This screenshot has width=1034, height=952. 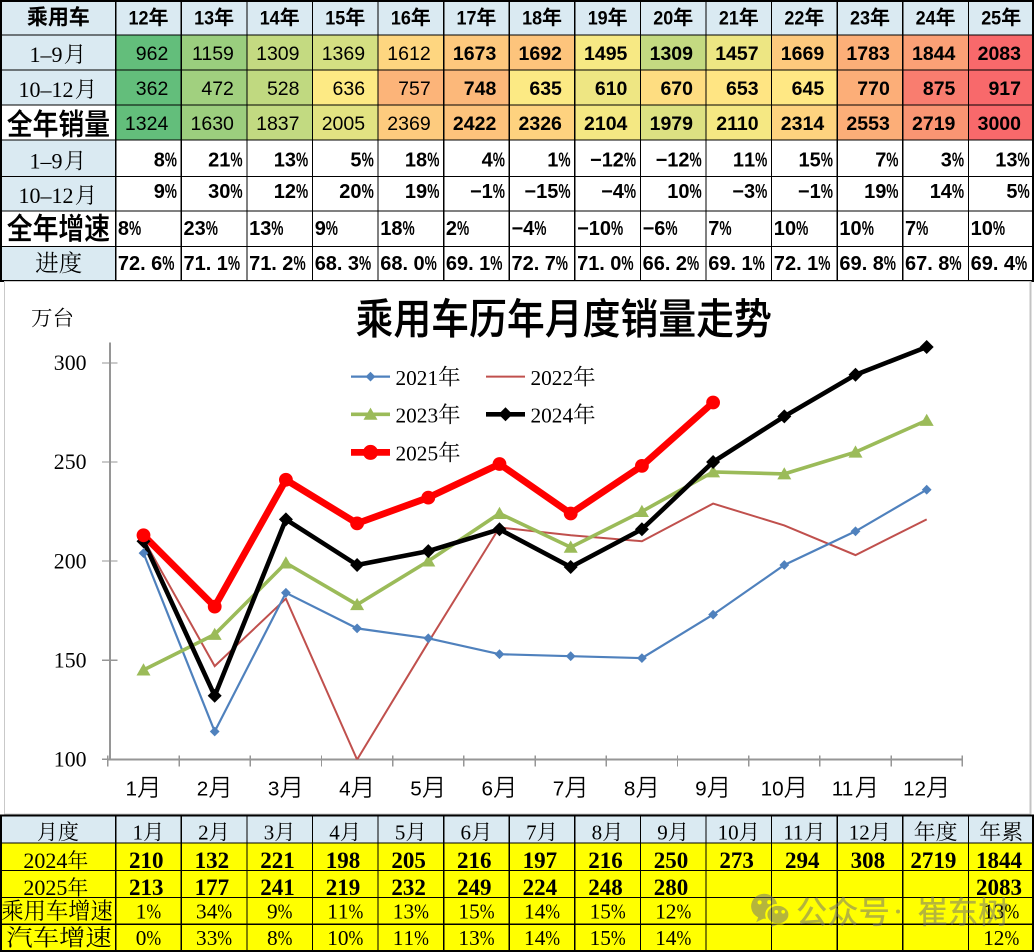 I want to click on svg-text: 308, so click(x=868, y=860).